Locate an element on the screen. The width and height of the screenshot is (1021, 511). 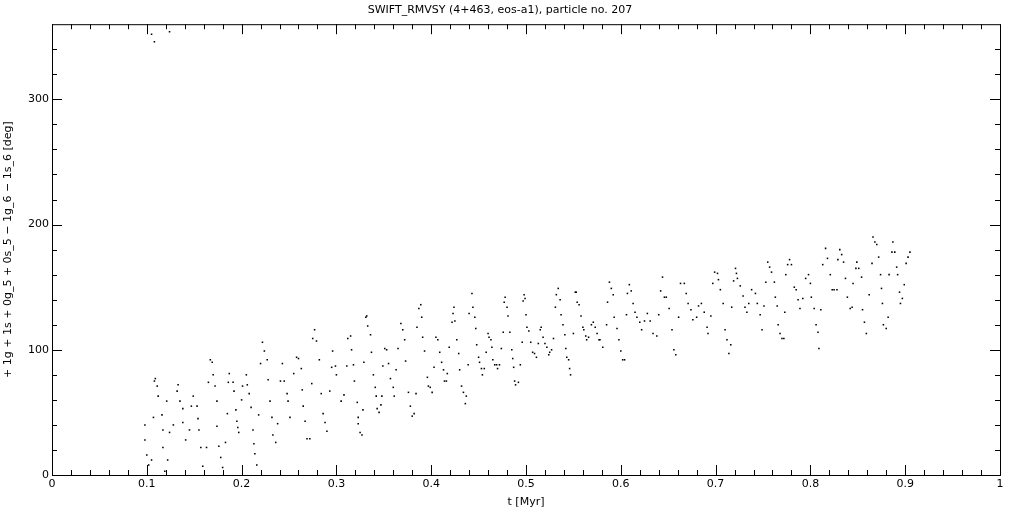
y-axis-title: + 1g + 1s + 0g_5 + 0s_5 − 1g_6 − 1s_6 [deg] is located at coordinates (8, 249).